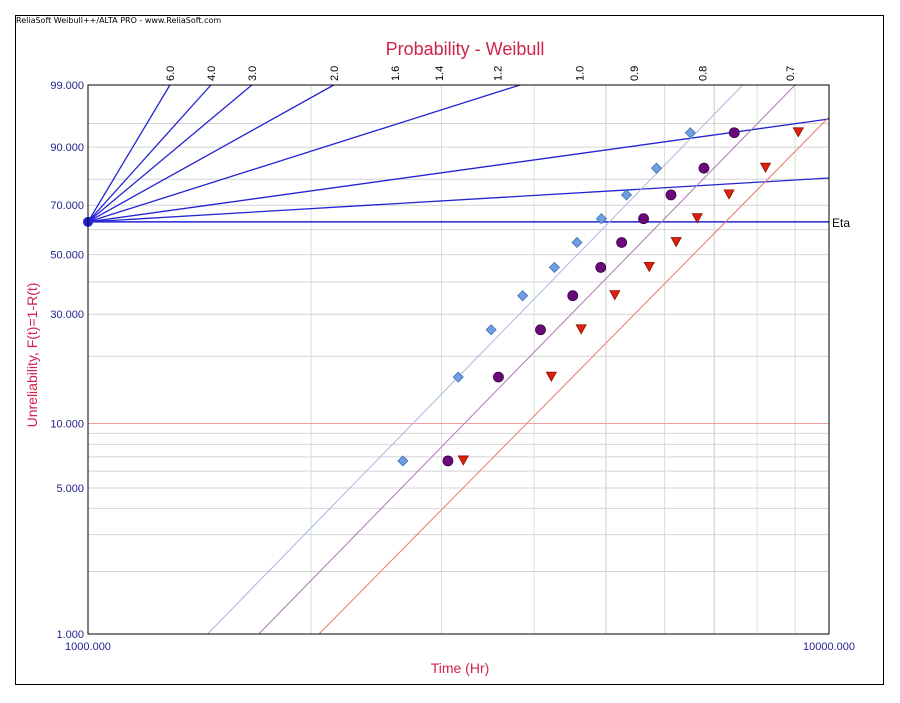  What do you see at coordinates (171, 73) in the screenshot?
I see `beta-tick-label: 6.0` at bounding box center [171, 73].